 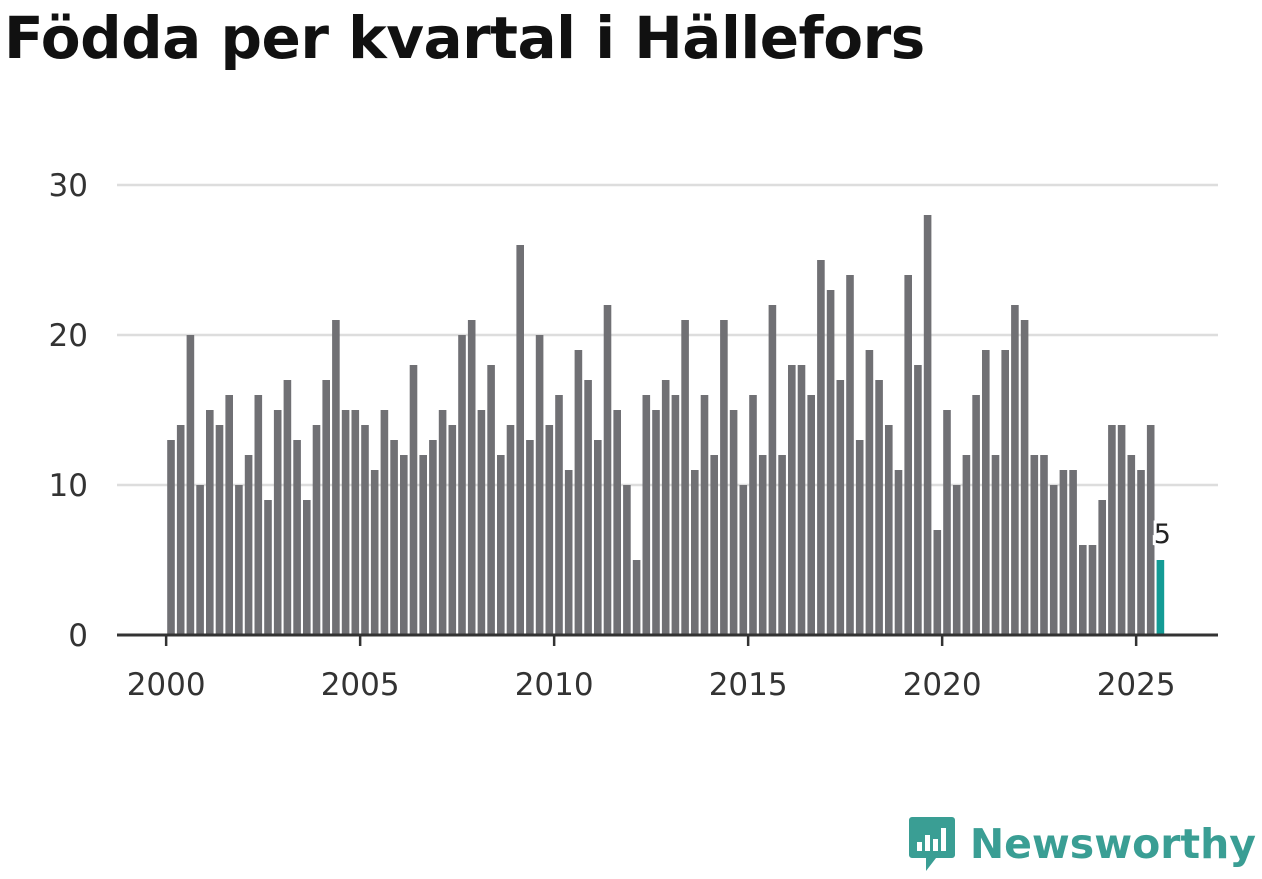 What do you see at coordinates (942, 685) in the screenshot?
I see `x-tick-label-2020: 2020` at bounding box center [942, 685].